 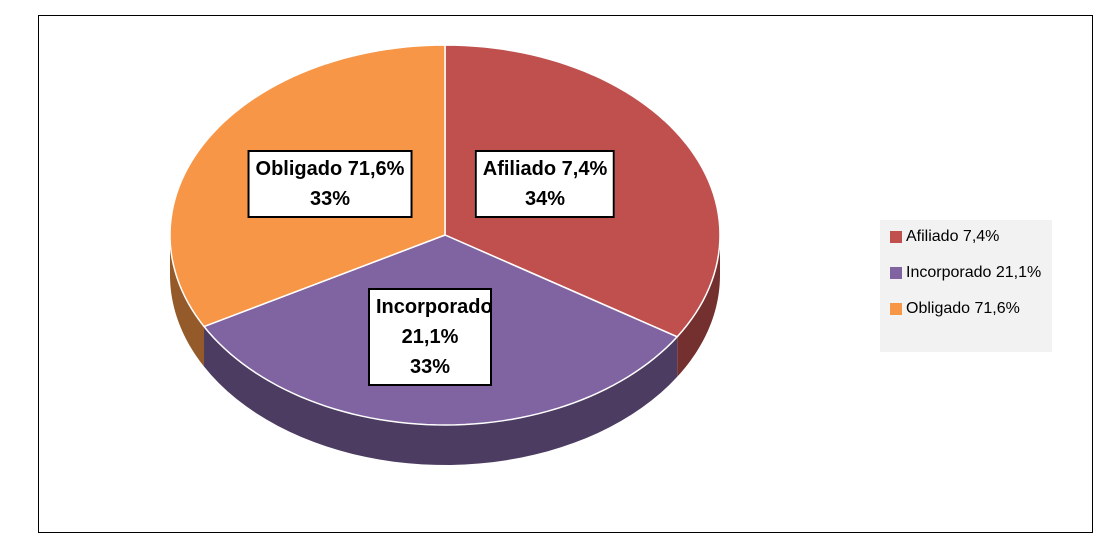 What do you see at coordinates (330, 184) in the screenshot?
I see `data-label: Obligado 71,6% 33%` at bounding box center [330, 184].